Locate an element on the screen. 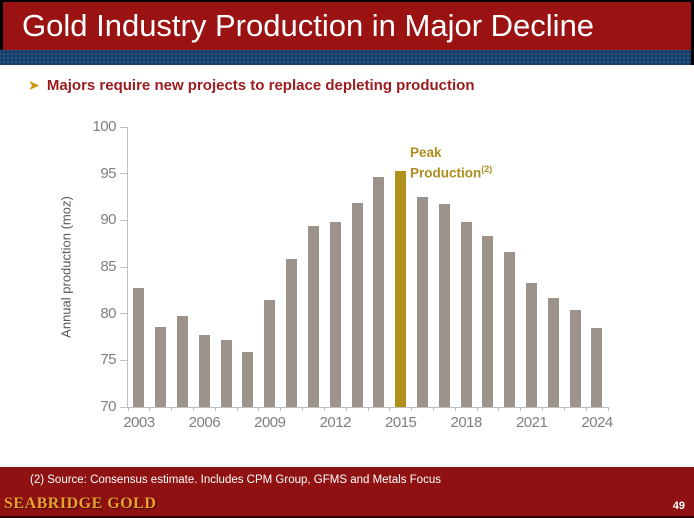 Image resolution: width=694 pixels, height=518 pixels. bar-2016 is located at coordinates (422, 302).